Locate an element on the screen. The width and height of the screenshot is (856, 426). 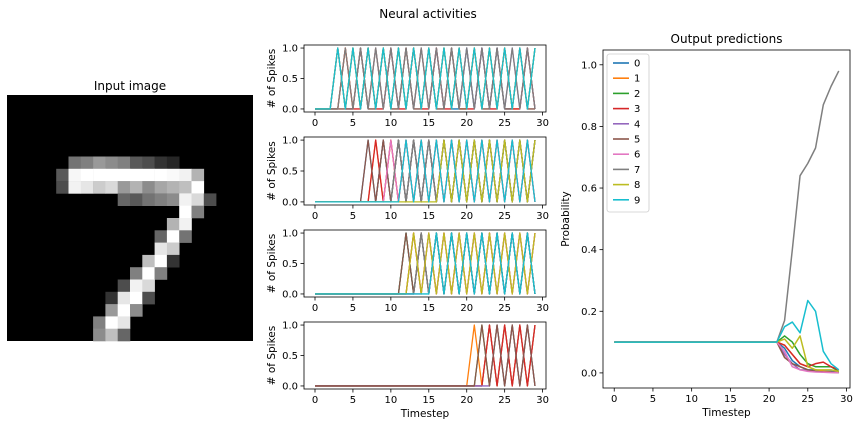
legend-label: 8 is located at coordinates (637, 185).